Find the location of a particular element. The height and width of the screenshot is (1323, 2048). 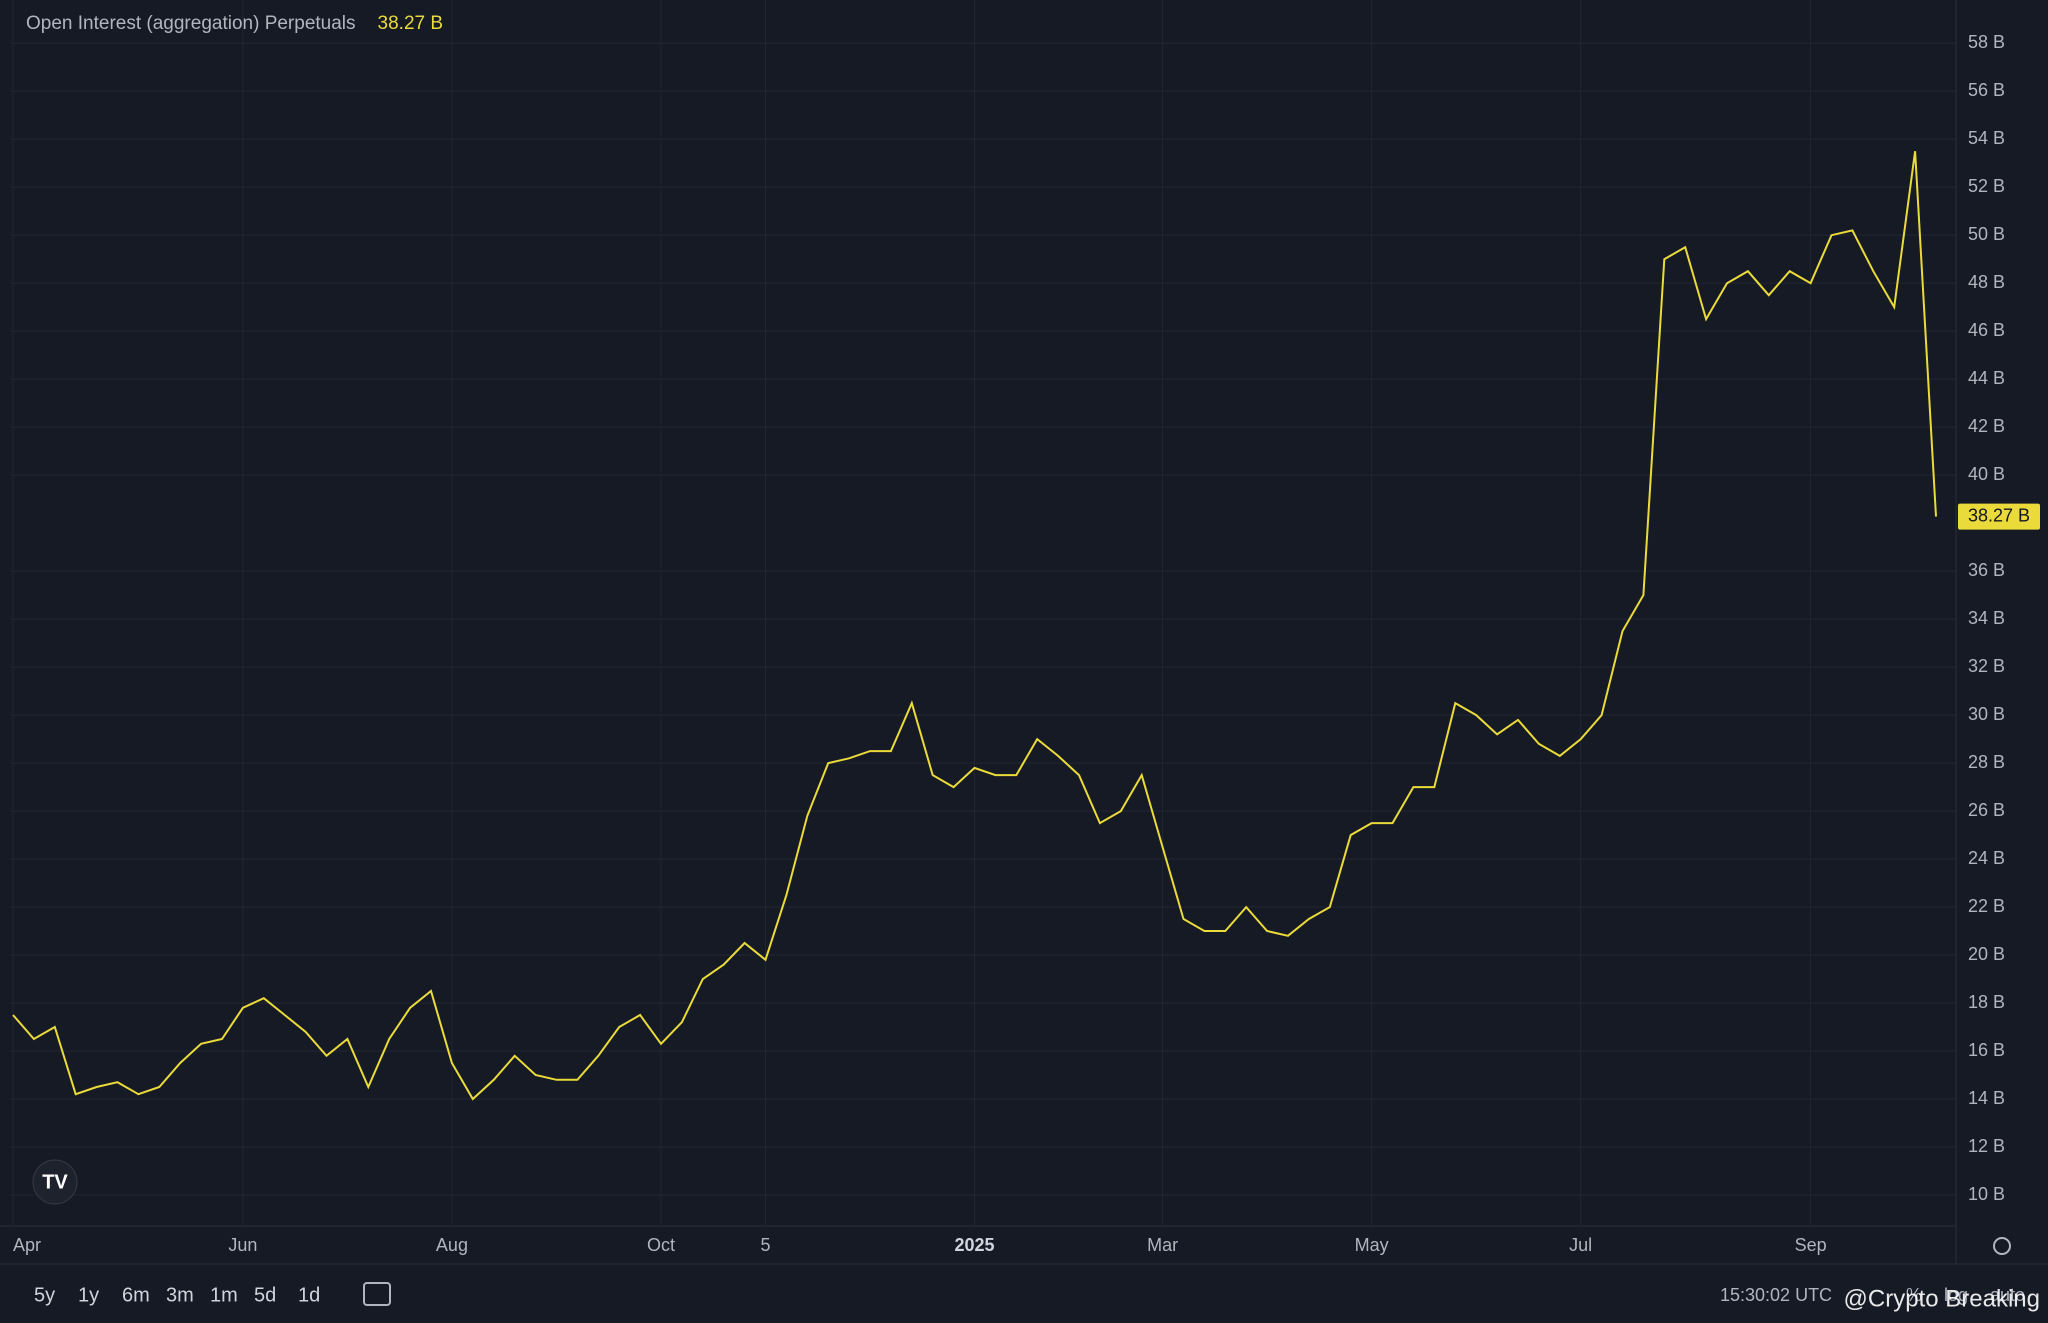

range-button: 5y is located at coordinates (44, 1295).